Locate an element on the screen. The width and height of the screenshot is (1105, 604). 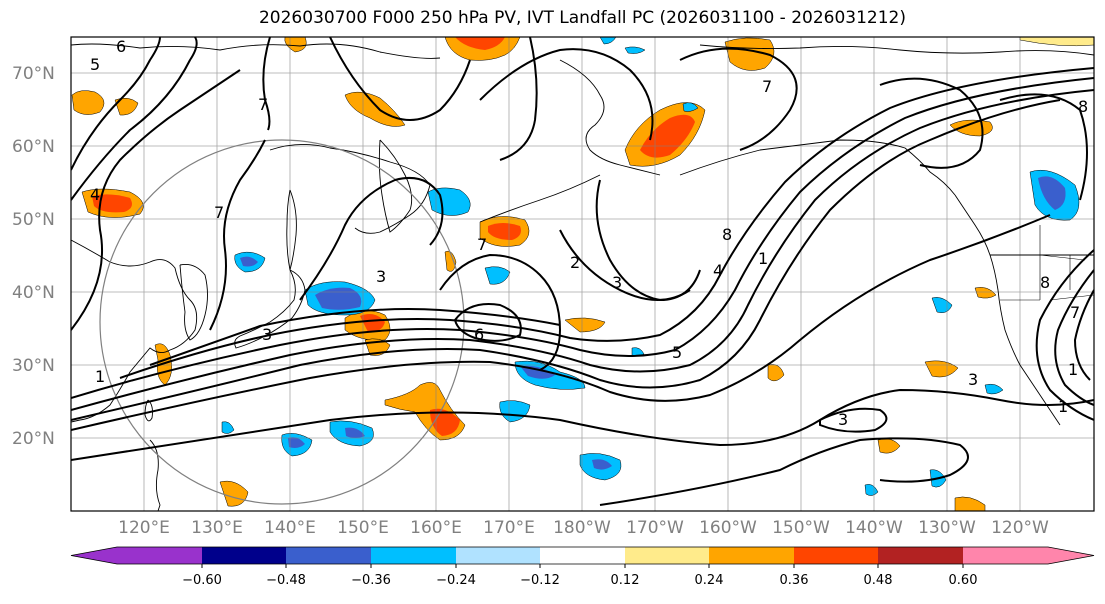
contour-n1 is located at coordinates (400, 79).